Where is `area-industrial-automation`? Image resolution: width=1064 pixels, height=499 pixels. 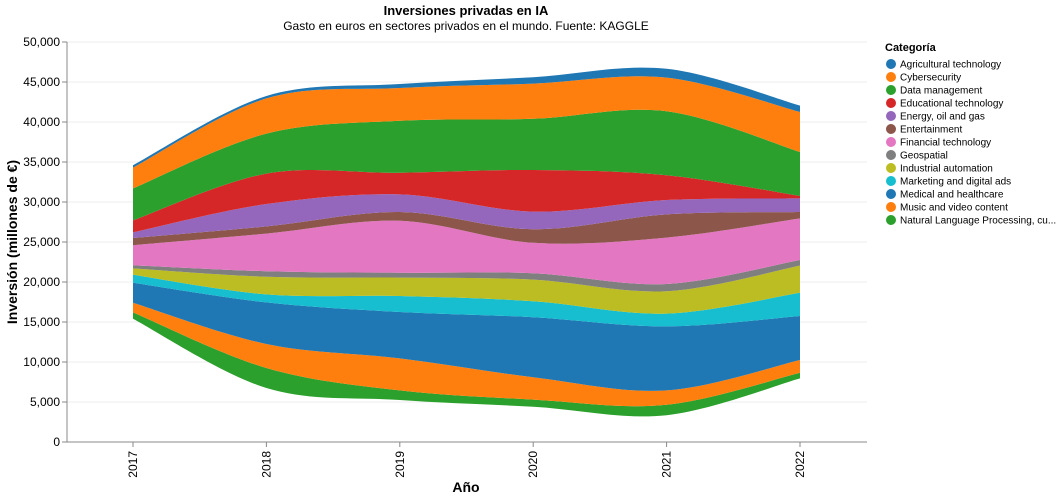 area-industrial-automation is located at coordinates (466, 289).